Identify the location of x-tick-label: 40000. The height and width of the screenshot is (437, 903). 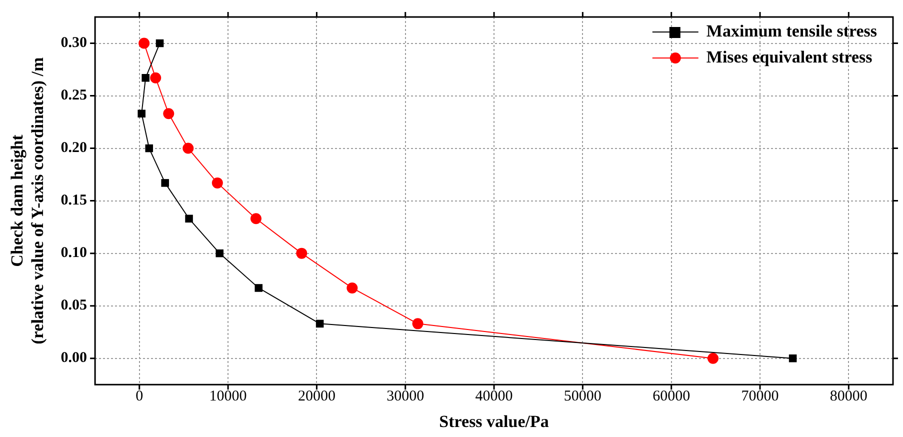
(494, 396).